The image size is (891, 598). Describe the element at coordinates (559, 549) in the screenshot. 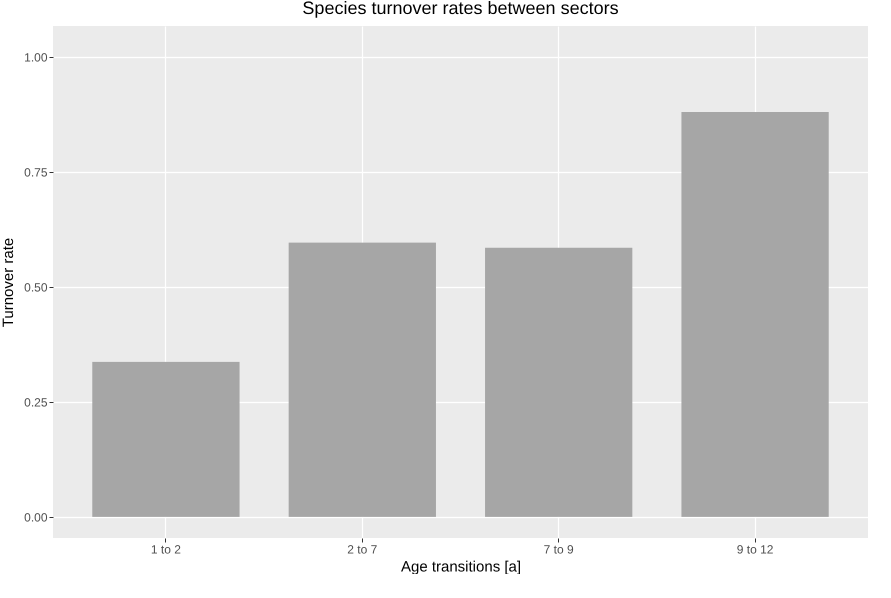

I see `x-tick-label: 7 to 9` at that location.